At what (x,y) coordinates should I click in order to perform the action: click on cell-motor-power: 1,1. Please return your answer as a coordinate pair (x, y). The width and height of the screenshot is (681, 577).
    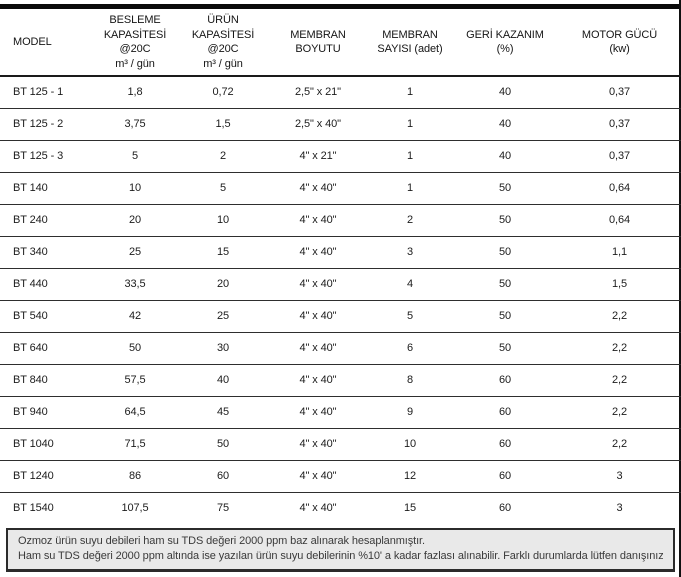
    Looking at the image, I should click on (619, 252).